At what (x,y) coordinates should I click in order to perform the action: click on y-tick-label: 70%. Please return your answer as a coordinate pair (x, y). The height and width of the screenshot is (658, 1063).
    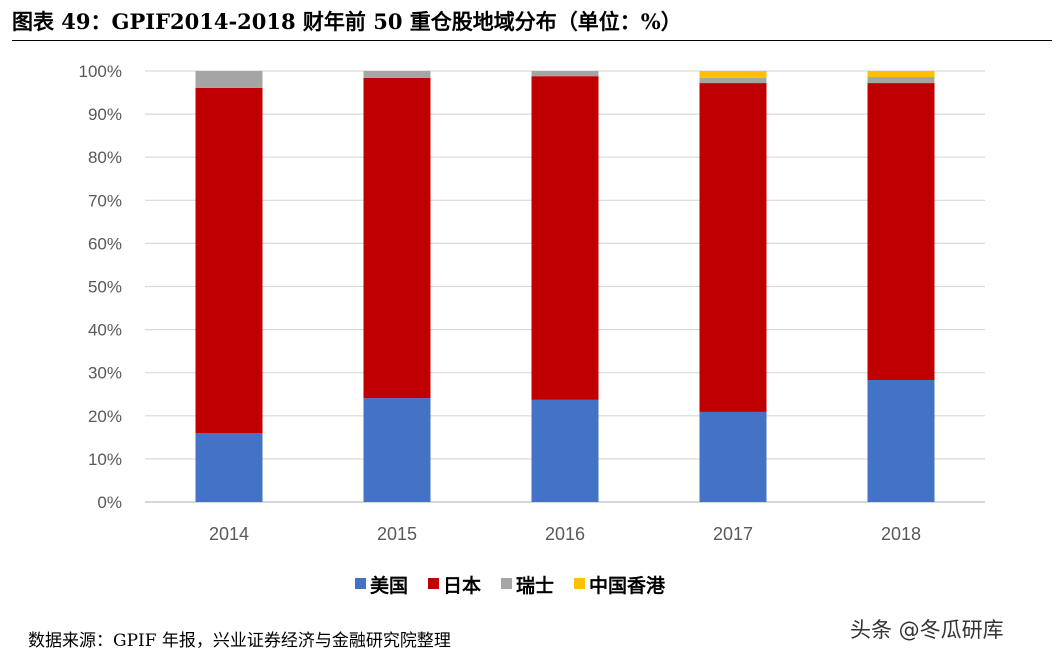
    Looking at the image, I should click on (105, 200).